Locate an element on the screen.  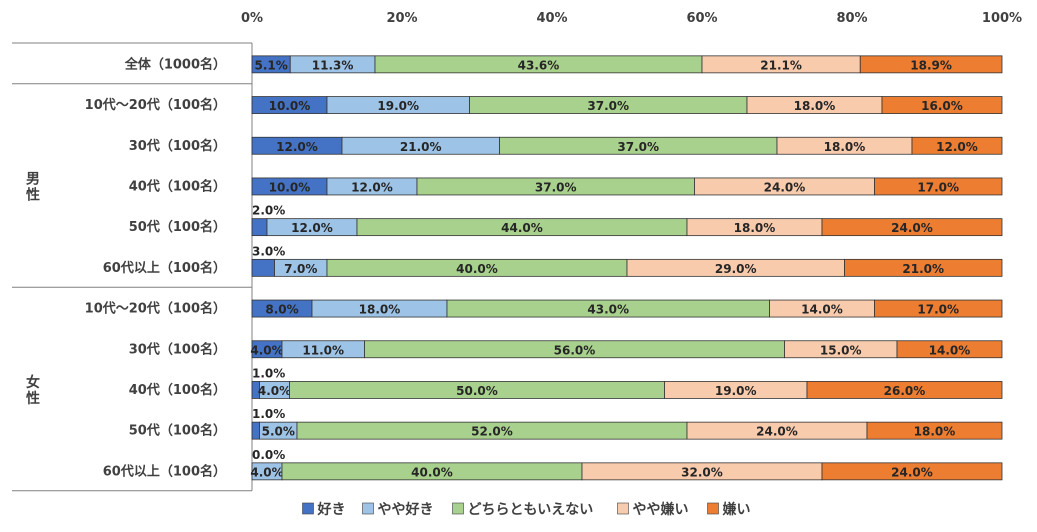
data-label: 56.0% is located at coordinates (575, 350).